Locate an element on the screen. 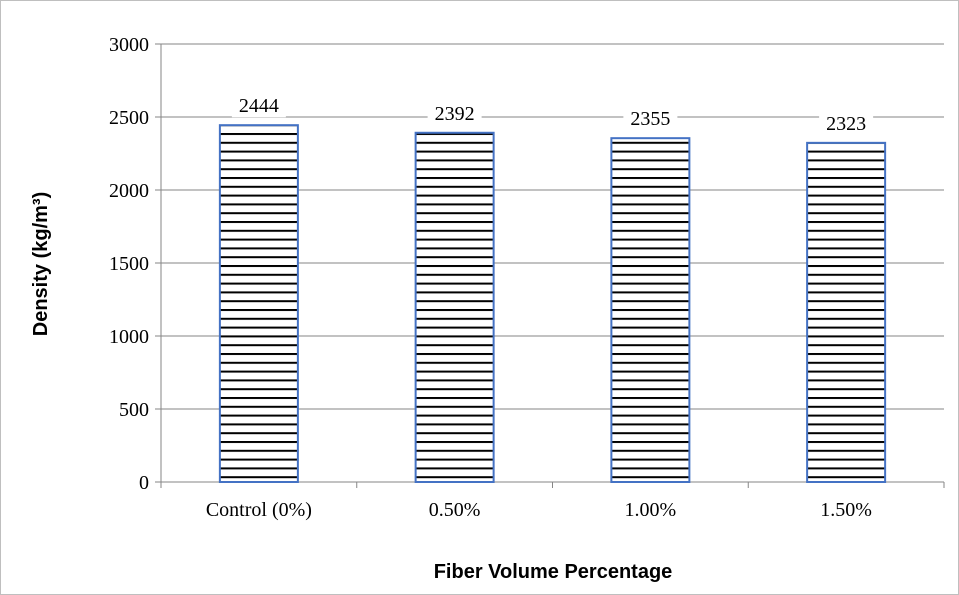  data-label: 2392 is located at coordinates (455, 114).